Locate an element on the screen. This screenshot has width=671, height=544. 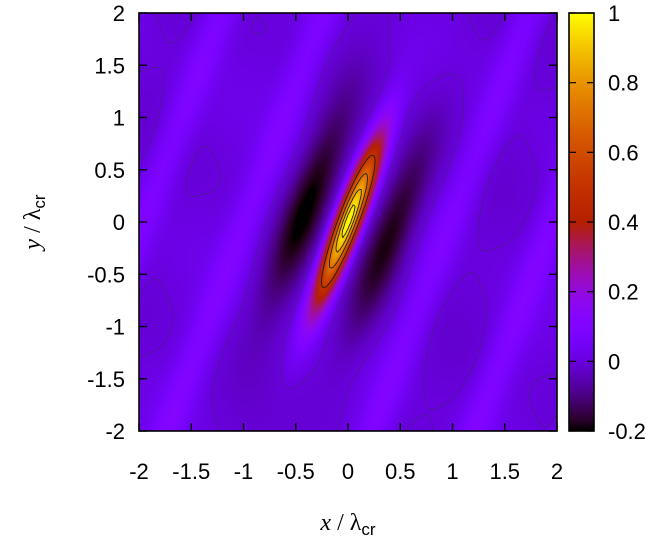
x-tick-label: 1.5 is located at coordinates (504, 471).